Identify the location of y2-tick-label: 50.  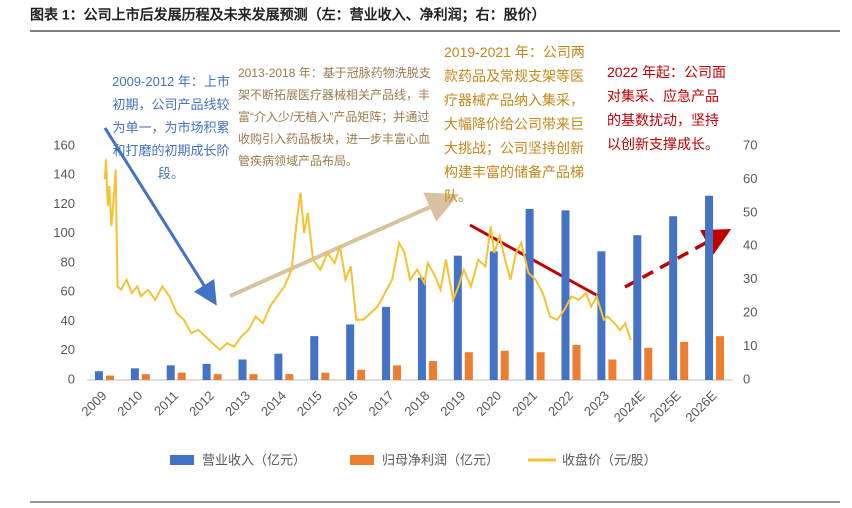
(750, 211).